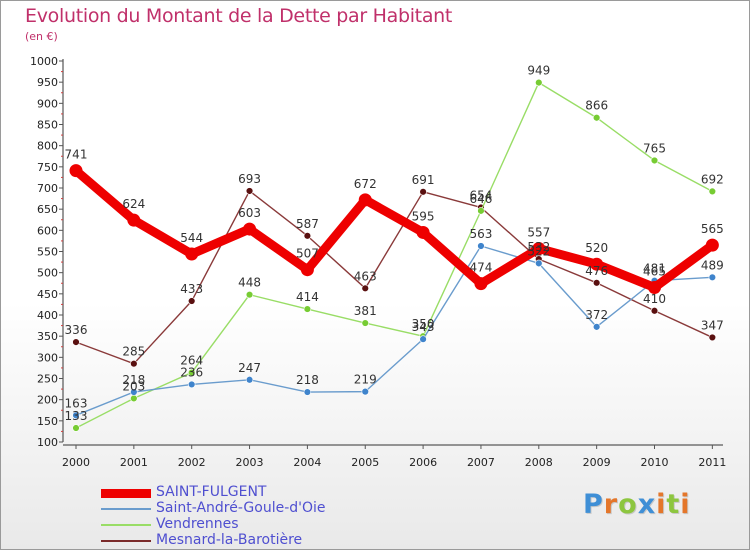 The image size is (750, 550). I want to click on legend-label: Saint-André-Goule-d'Oie, so click(241, 508).